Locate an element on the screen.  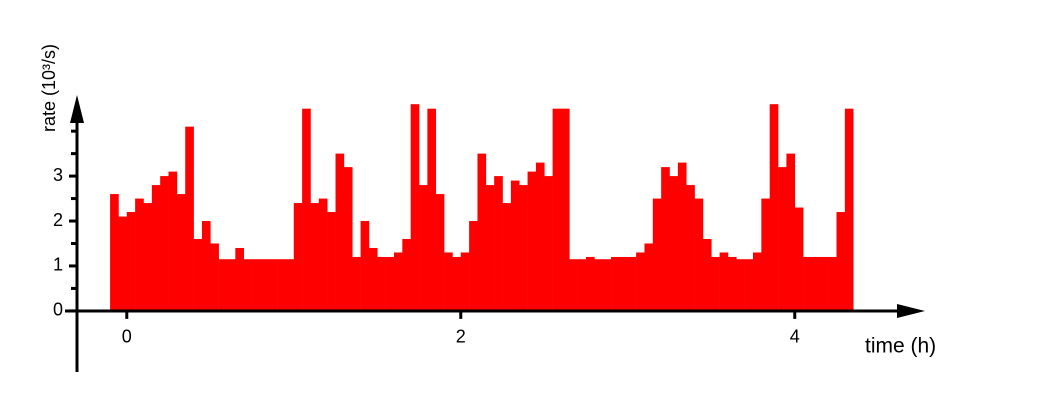
x-axis-arrow is located at coordinates (911, 311).